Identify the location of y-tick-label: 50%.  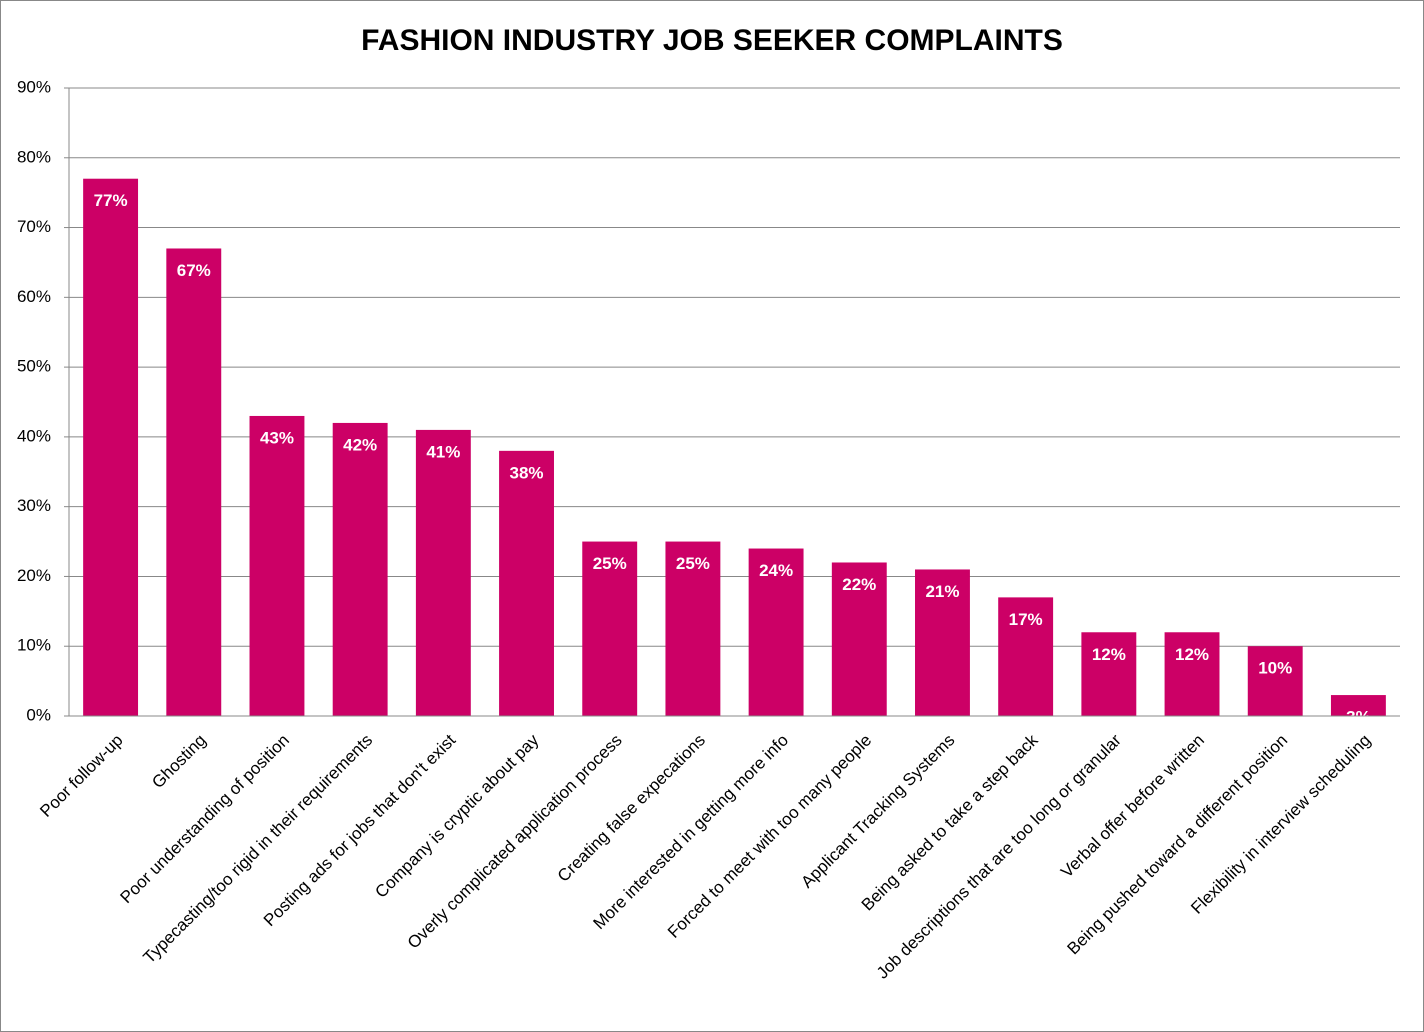
(34, 366).